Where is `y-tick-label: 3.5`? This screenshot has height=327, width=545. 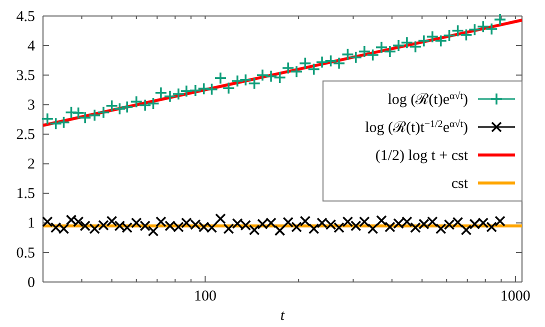
y-tick-label: 3.5 is located at coordinates (25, 76).